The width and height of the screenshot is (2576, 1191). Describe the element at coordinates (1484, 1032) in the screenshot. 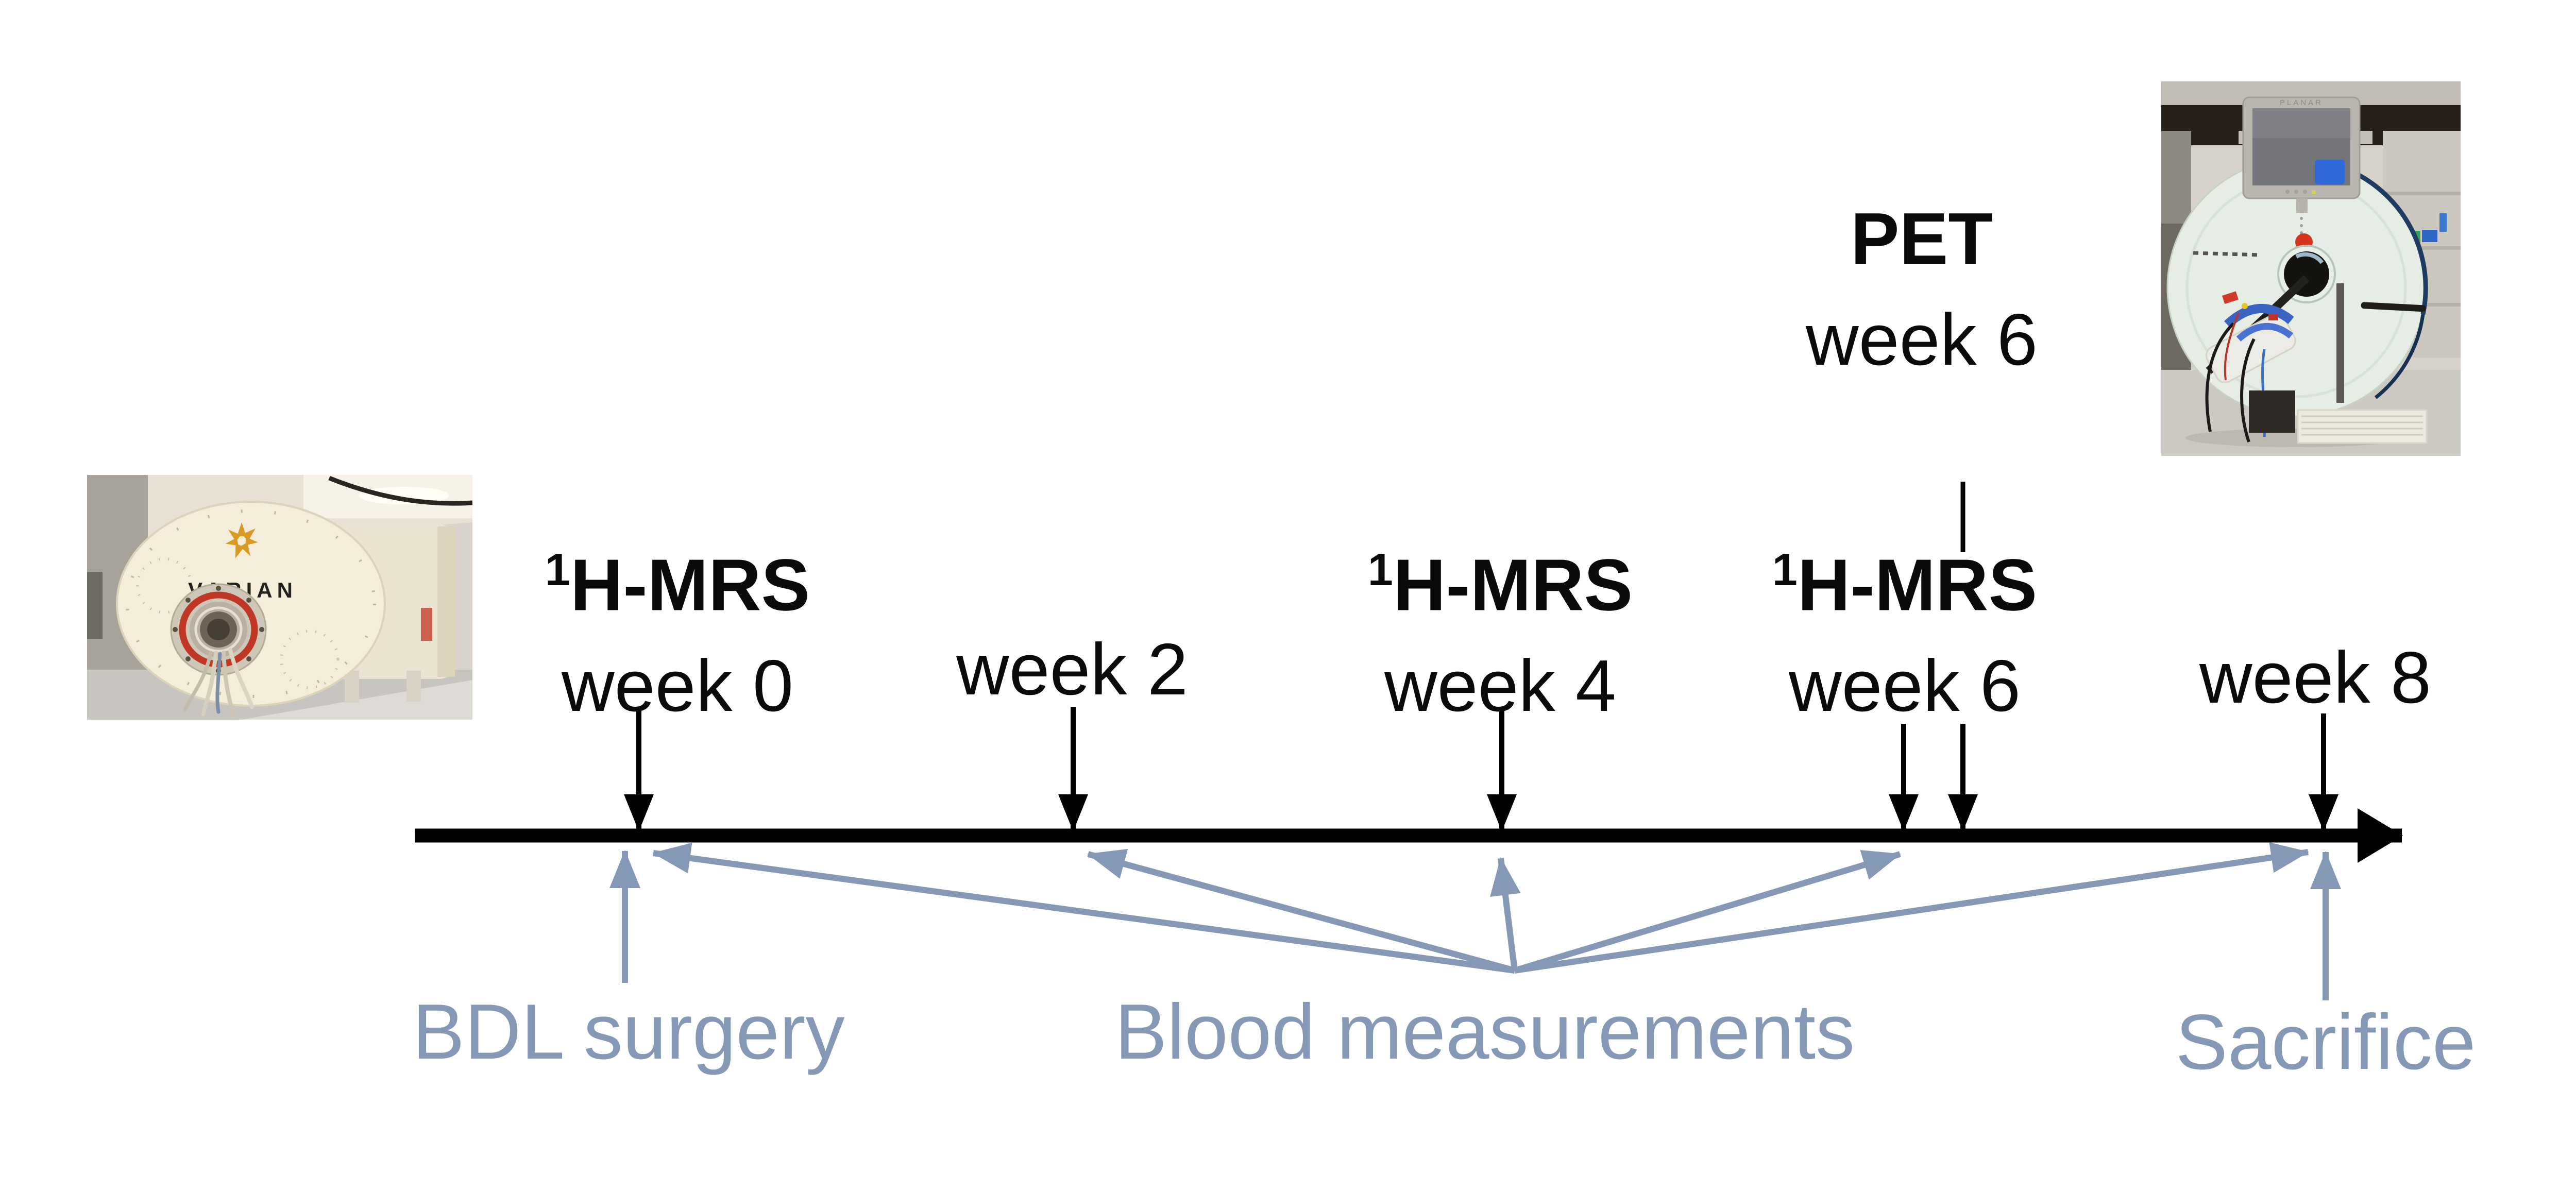

I see `blood-measurements-label: Blood measurements` at that location.